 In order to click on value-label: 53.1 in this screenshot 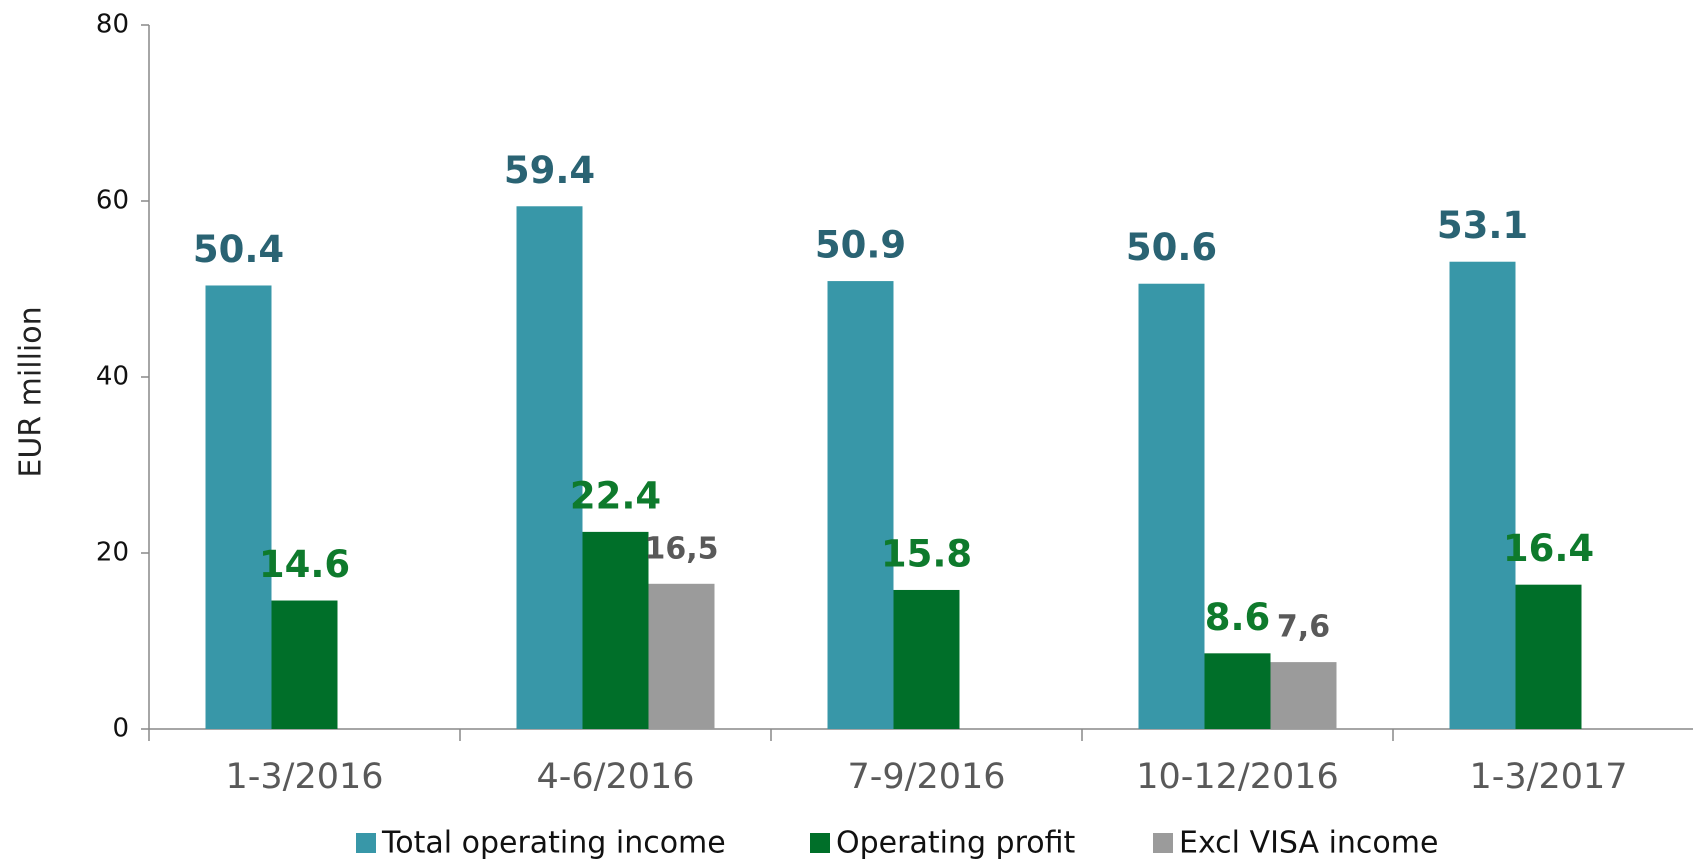, I will do `click(1482, 225)`.